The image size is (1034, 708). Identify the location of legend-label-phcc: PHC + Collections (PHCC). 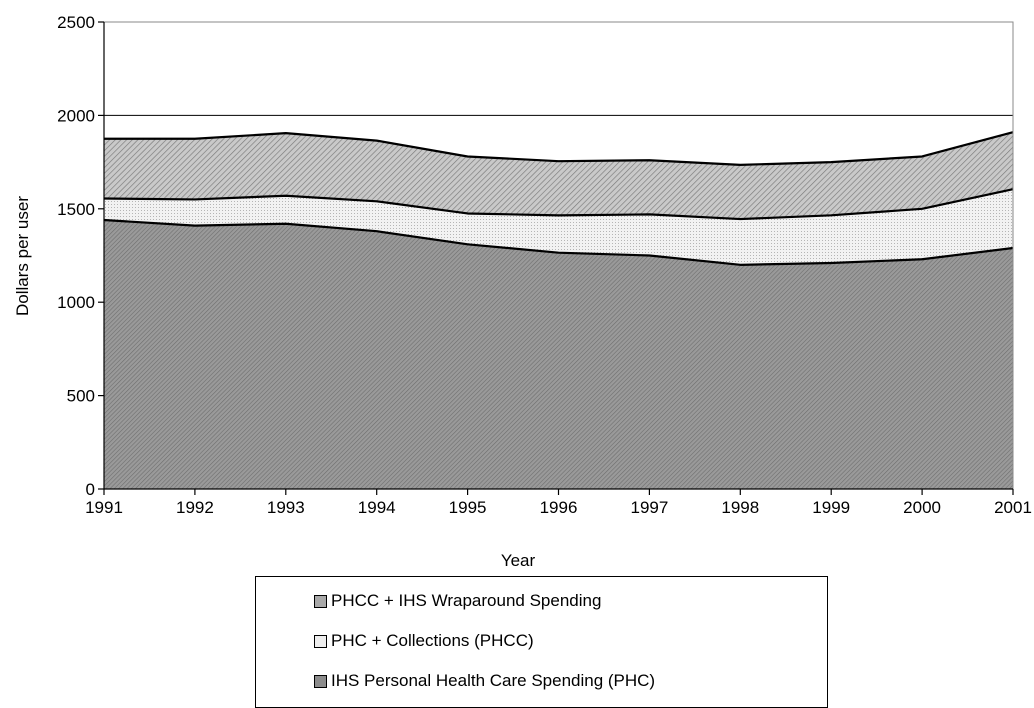
(432, 640).